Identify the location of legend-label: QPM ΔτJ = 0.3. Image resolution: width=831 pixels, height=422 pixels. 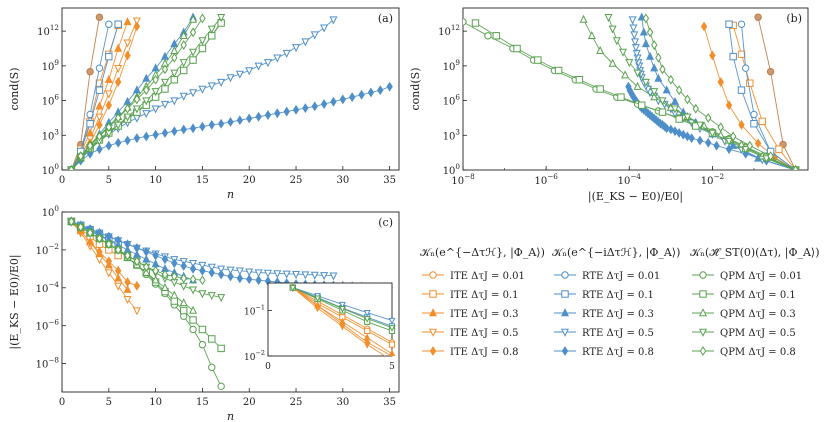
(758, 314).